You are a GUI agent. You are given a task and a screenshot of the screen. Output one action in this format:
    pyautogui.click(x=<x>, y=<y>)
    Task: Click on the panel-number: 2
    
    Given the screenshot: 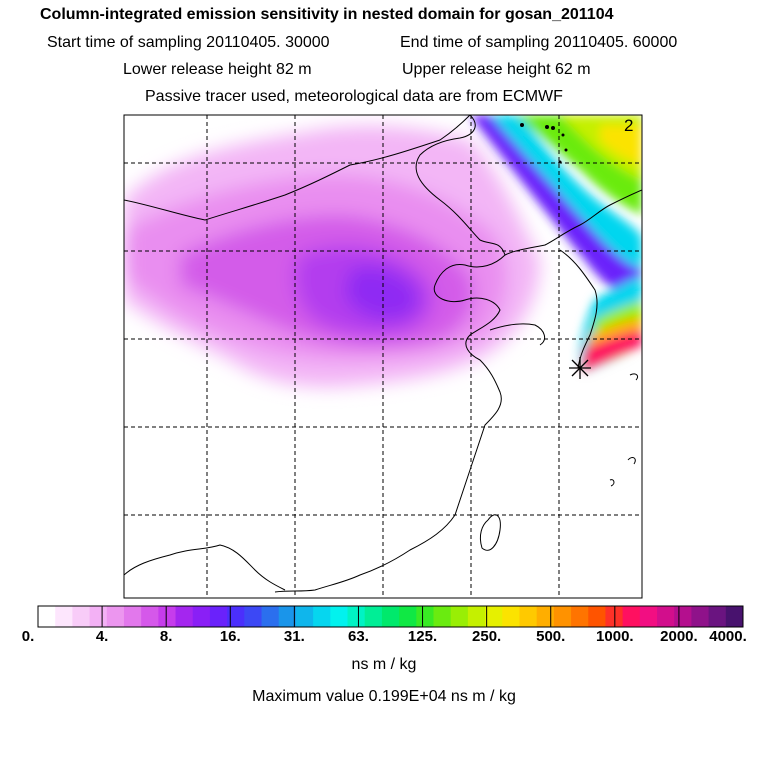 What is the action you would take?
    pyautogui.click(x=628, y=125)
    